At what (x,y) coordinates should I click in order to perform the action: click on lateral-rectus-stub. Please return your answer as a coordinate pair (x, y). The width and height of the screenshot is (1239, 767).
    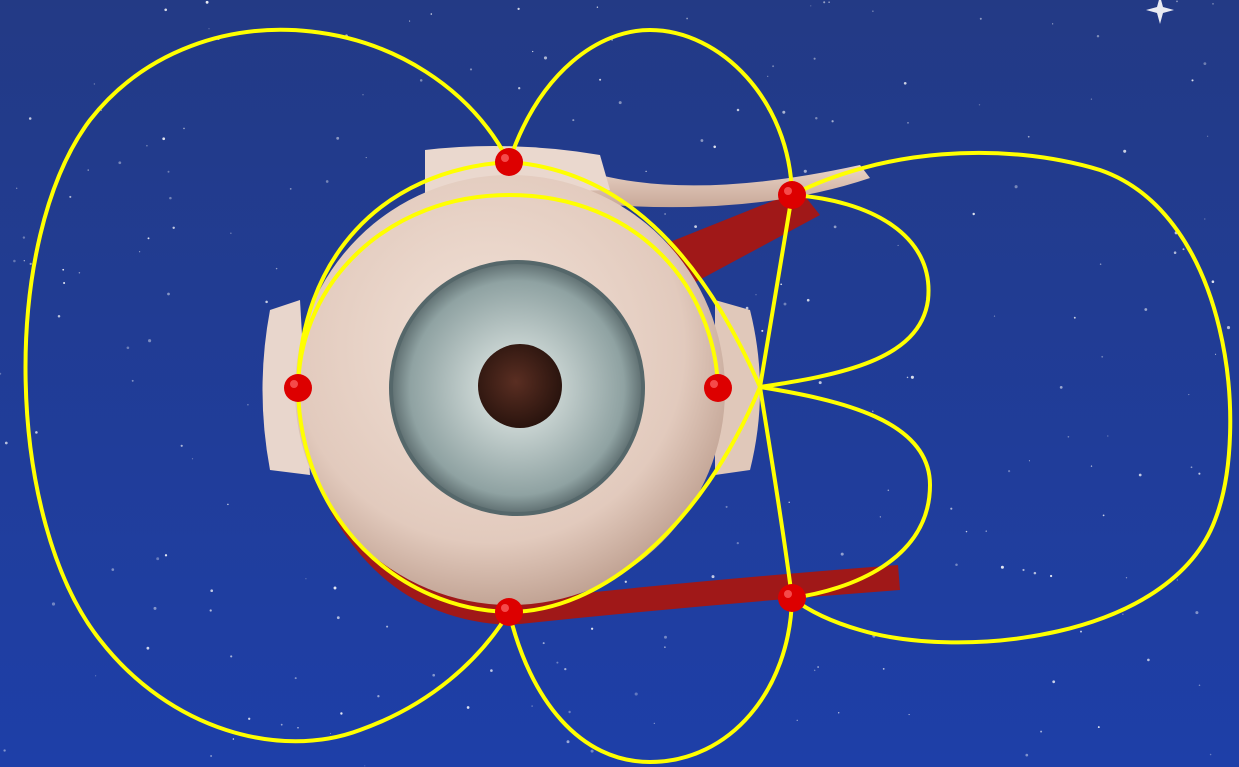
    Looking at the image, I should click on (737, 387).